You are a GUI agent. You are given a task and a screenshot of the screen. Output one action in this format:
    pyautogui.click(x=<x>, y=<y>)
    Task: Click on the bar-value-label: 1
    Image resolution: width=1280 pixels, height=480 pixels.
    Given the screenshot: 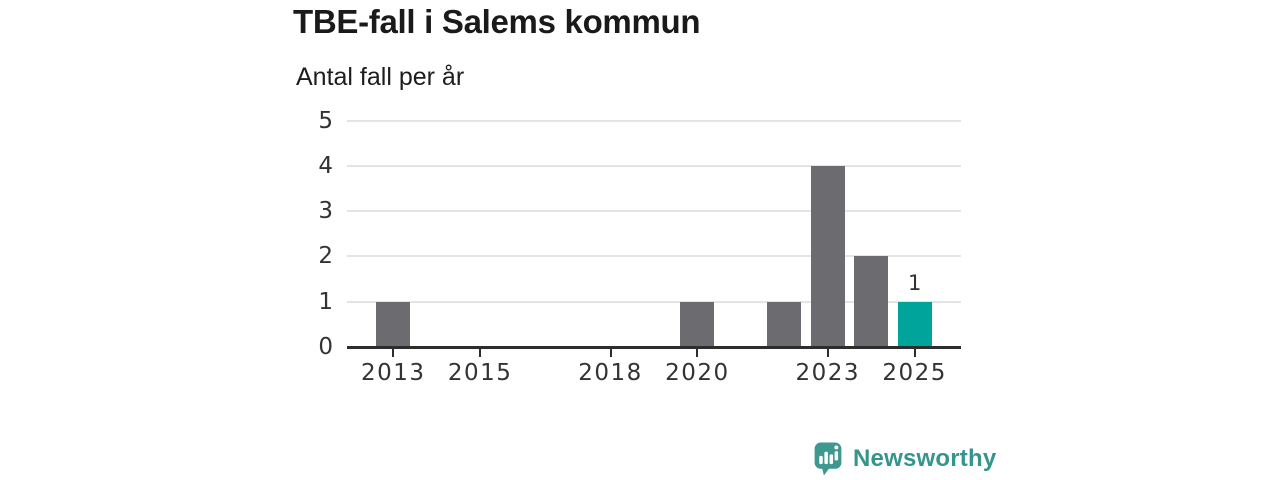 What is the action you would take?
    pyautogui.click(x=915, y=282)
    